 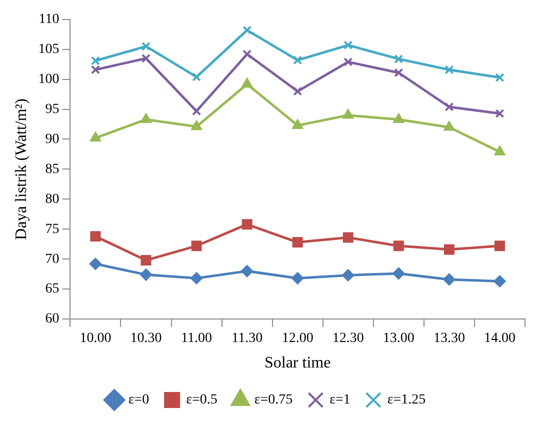 I want to click on y-tick-label: 70, so click(x=52, y=259).